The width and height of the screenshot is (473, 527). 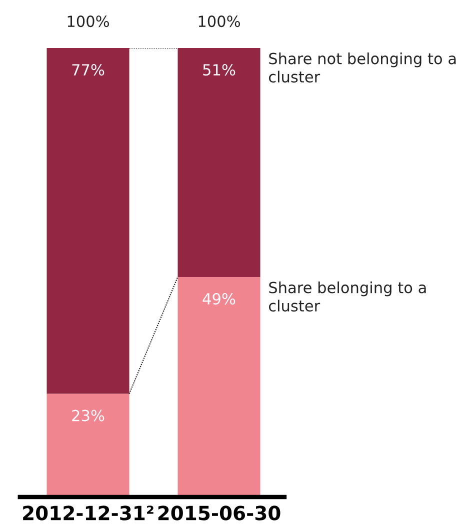 I want to click on data-label: 77%, so click(x=88, y=70).